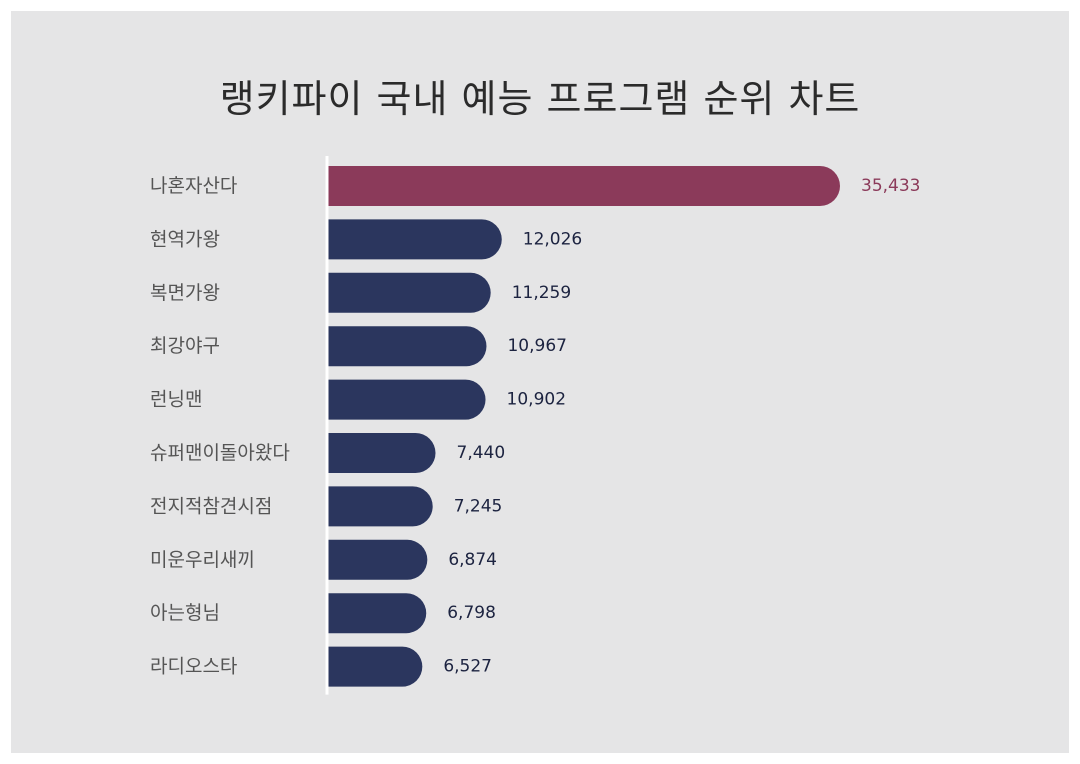  I want to click on value-label: 6,798, so click(471, 613).